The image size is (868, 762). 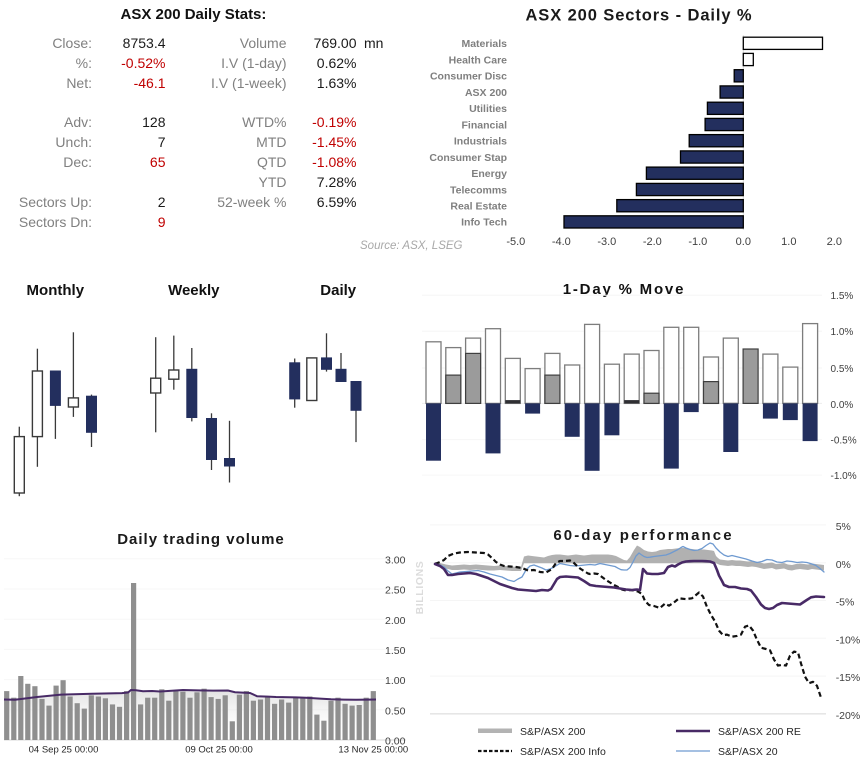 I want to click on svg-text: -5%, so click(x=845, y=603).